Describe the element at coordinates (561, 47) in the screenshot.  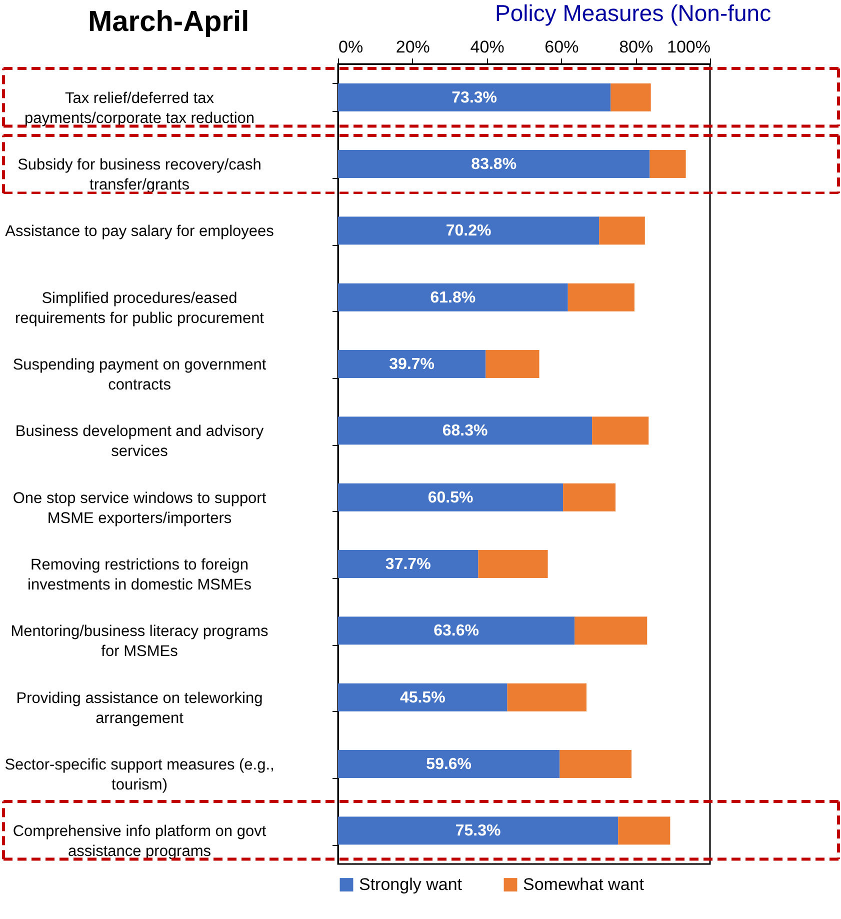
I see `x-tick-label: 60%` at that location.